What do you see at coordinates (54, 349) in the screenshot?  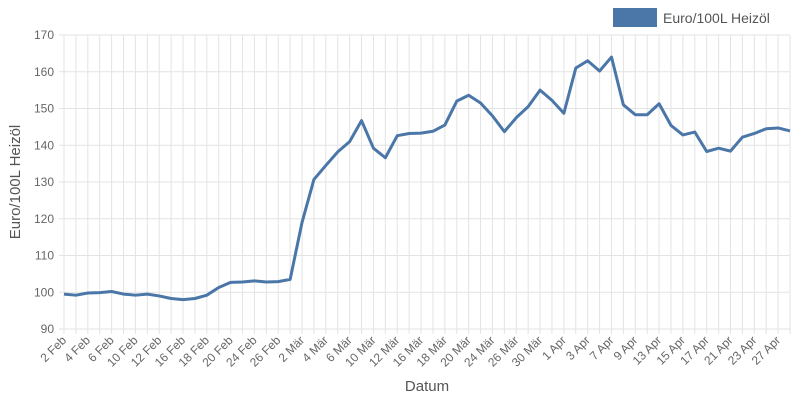 I see `x-tick-label: 2 Feb` at bounding box center [54, 349].